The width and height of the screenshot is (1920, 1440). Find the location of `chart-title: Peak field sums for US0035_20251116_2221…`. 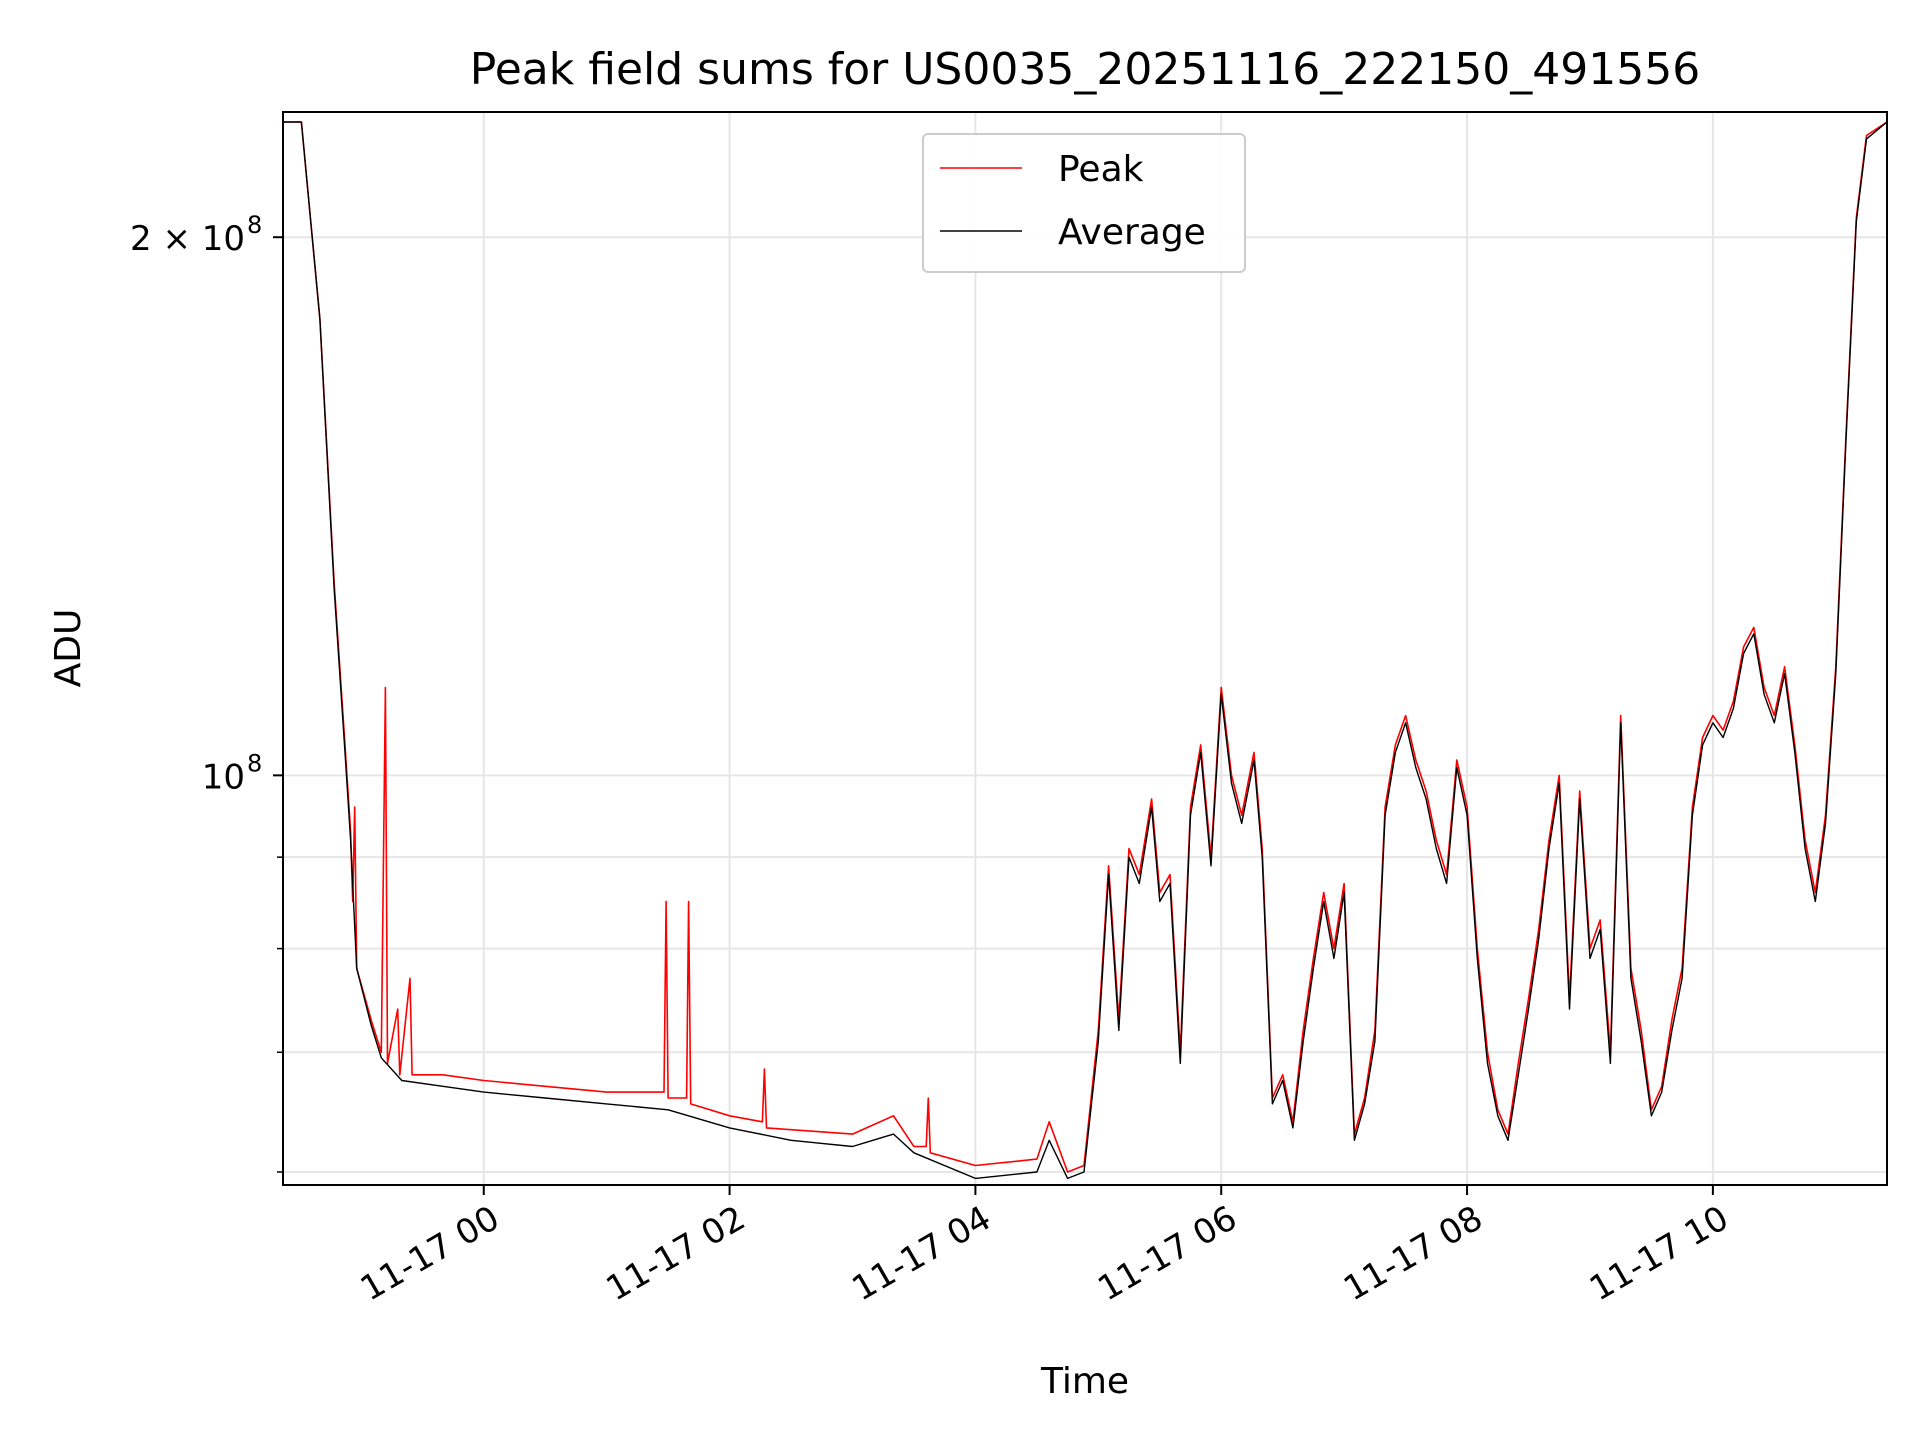

chart-title: Peak field sums for US0035_20251116_2221… is located at coordinates (1085, 69).